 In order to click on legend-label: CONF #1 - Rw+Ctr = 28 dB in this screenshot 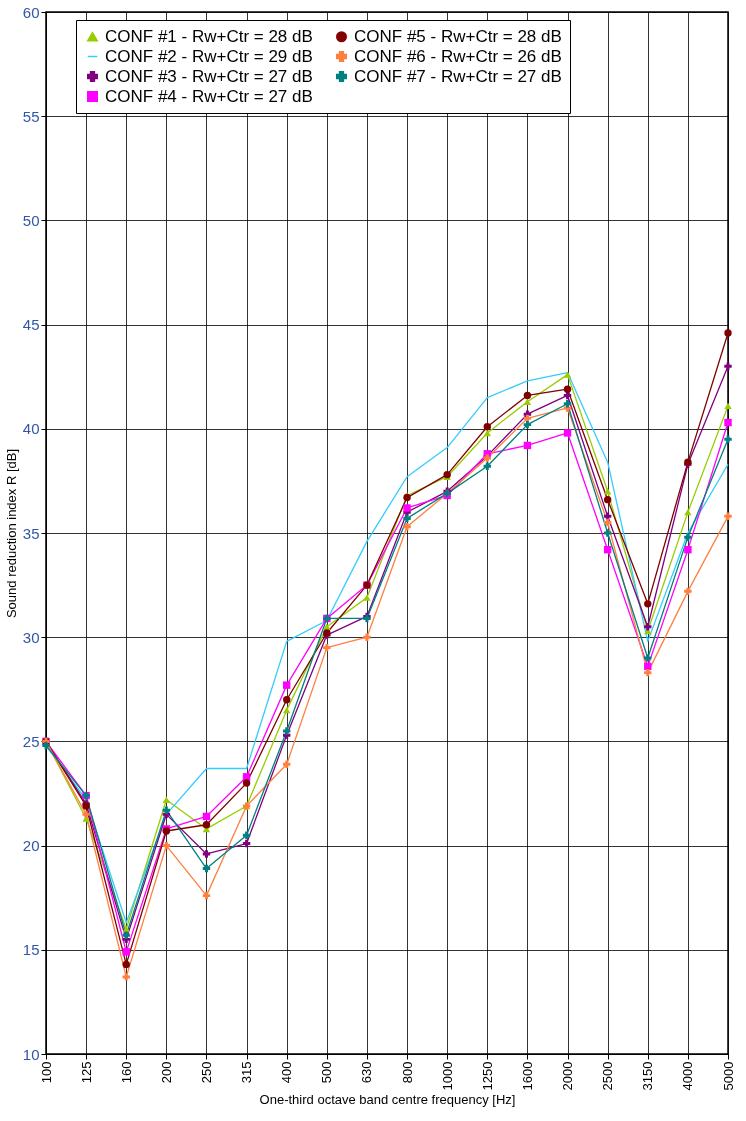, I will do `click(209, 36)`.